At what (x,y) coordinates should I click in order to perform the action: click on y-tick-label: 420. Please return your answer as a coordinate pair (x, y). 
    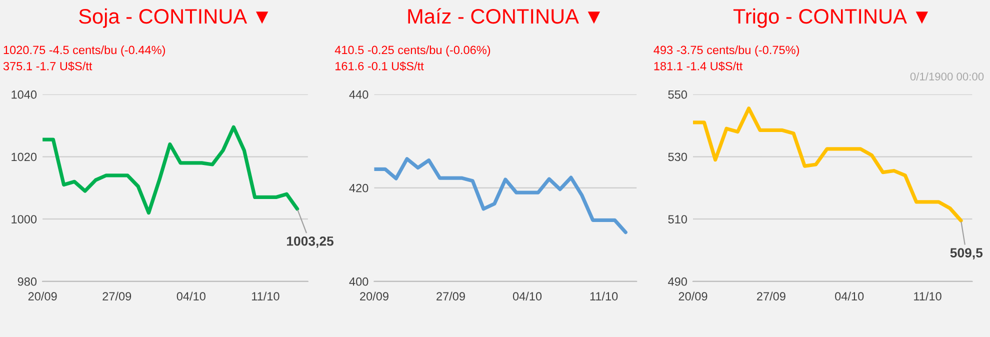
    Looking at the image, I should click on (358, 188).